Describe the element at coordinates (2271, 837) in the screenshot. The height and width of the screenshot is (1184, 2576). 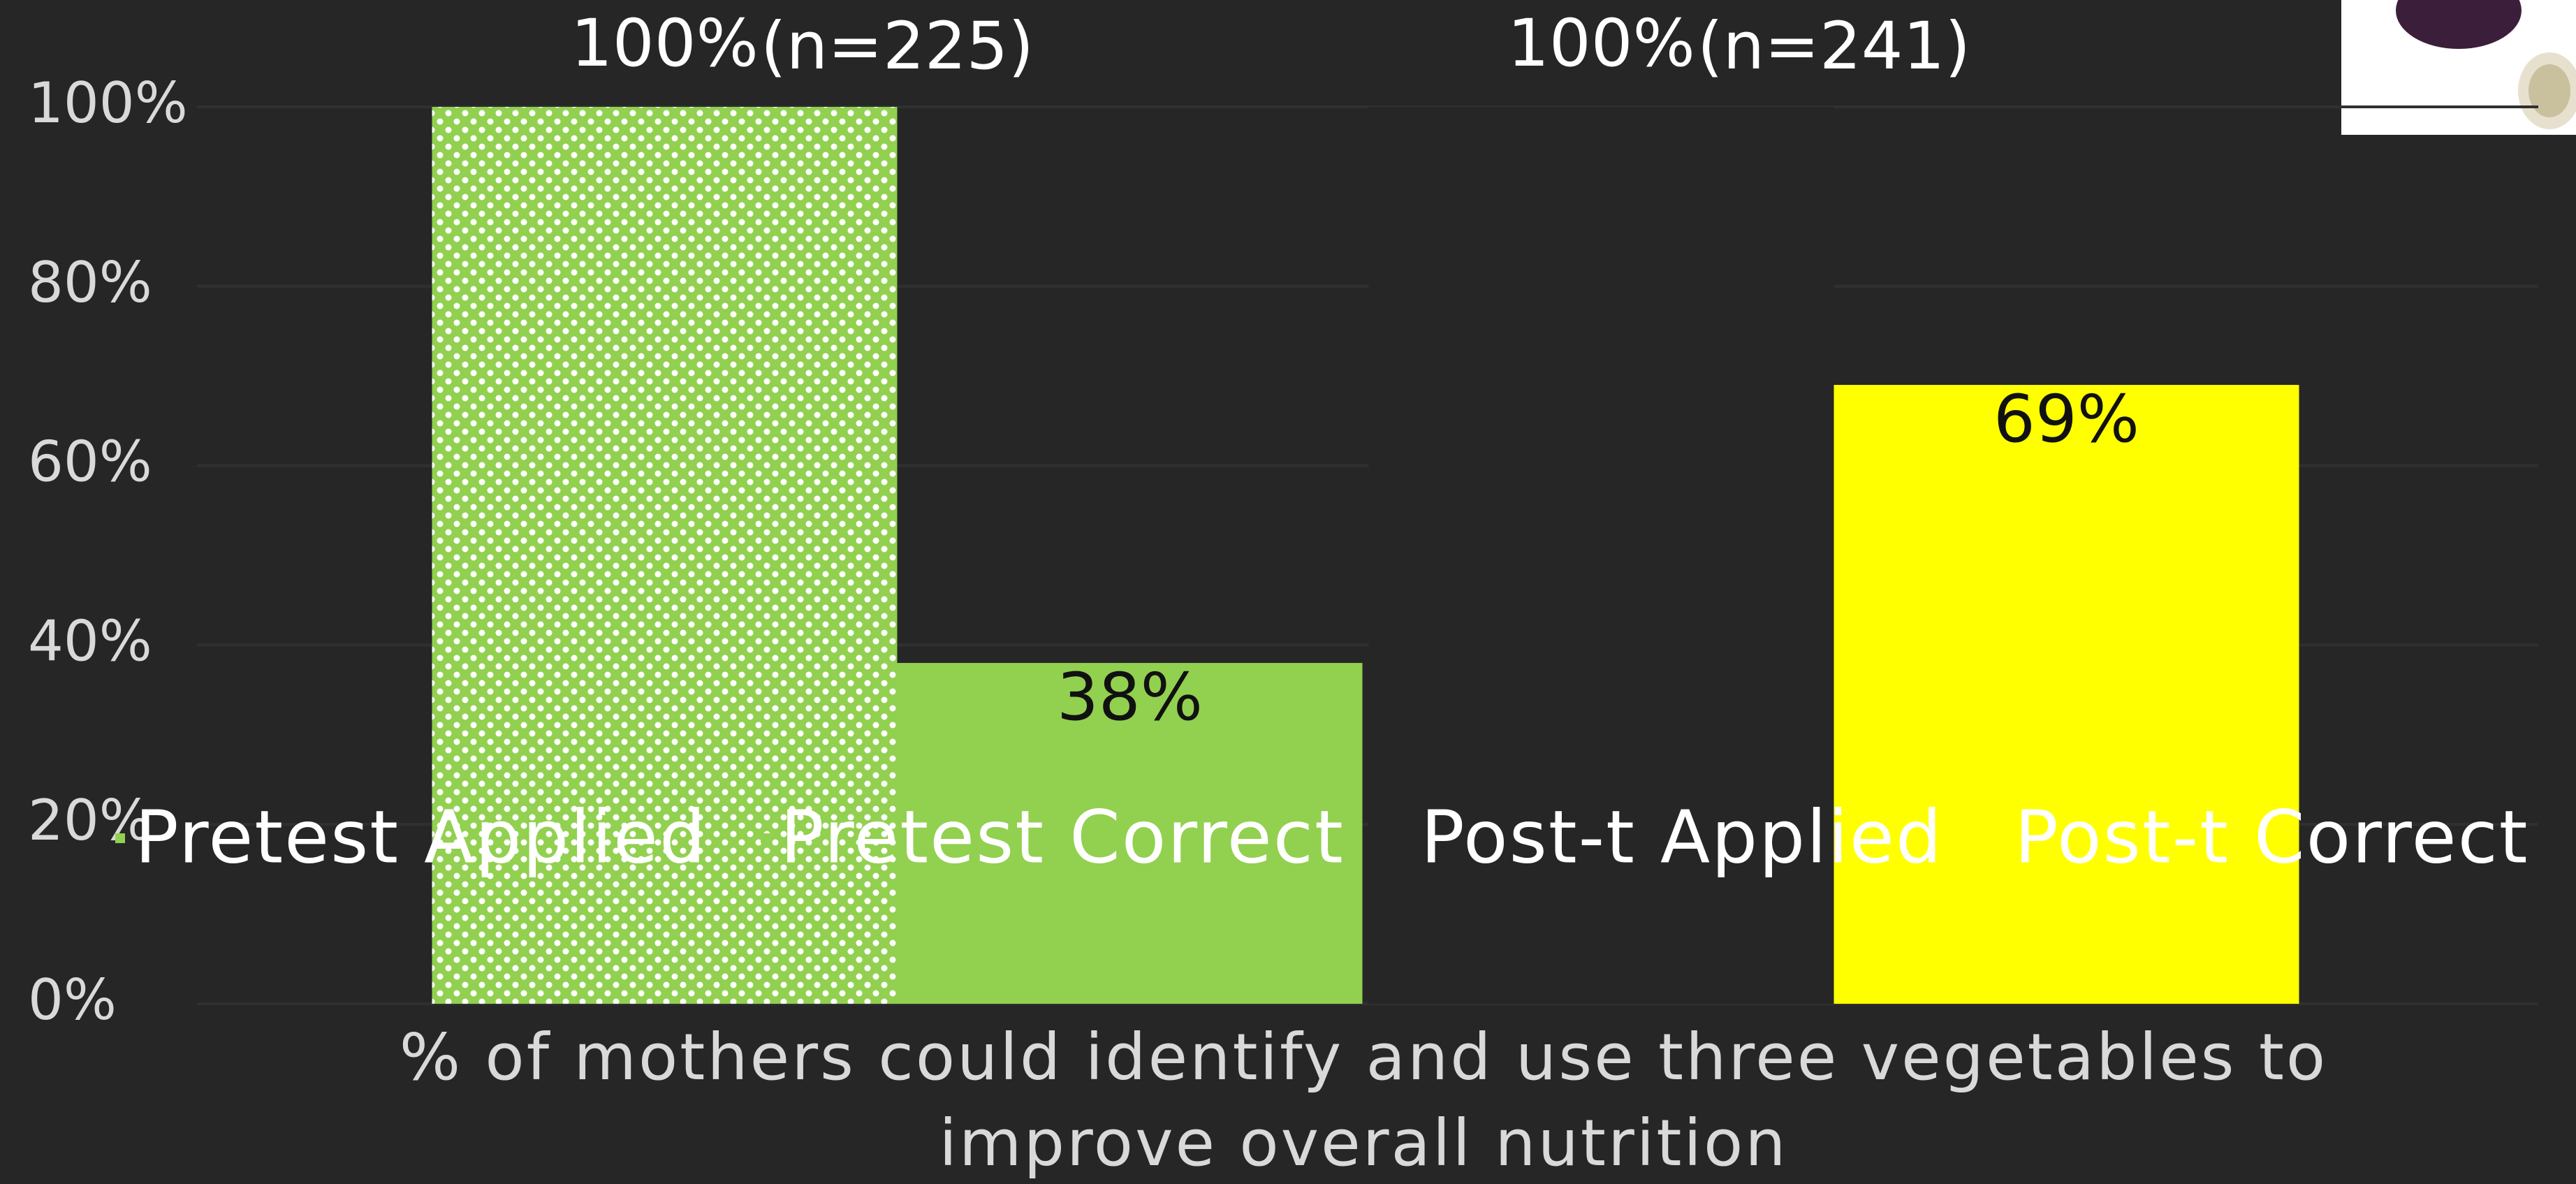
I see `legend-label: Post-t Correct` at that location.